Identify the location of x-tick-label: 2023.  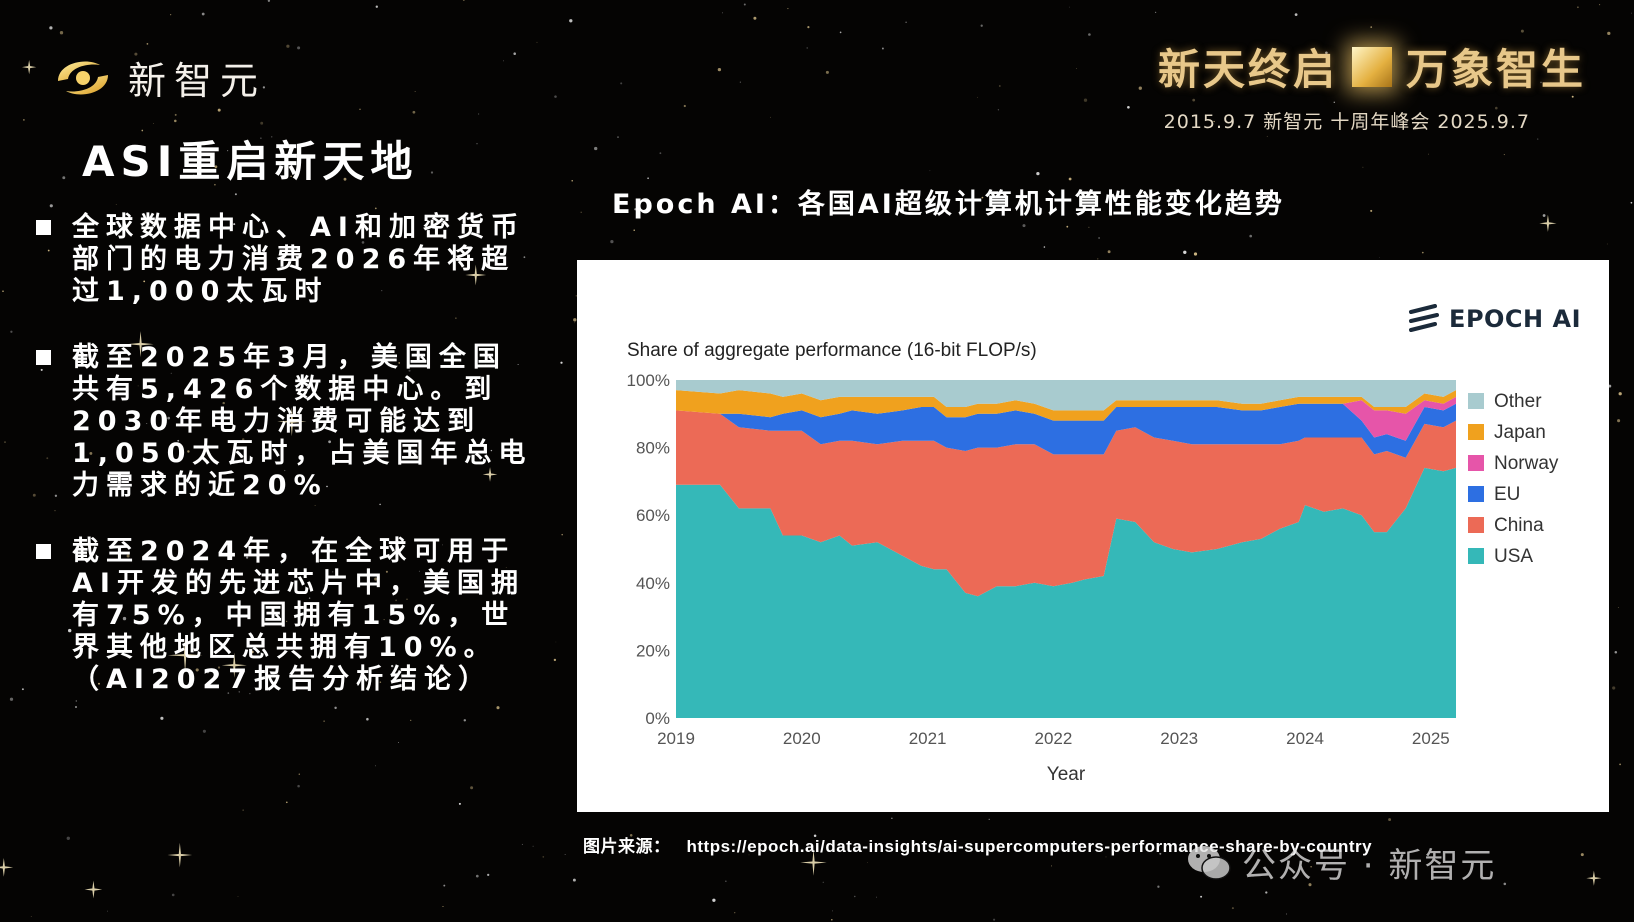
(1179, 738).